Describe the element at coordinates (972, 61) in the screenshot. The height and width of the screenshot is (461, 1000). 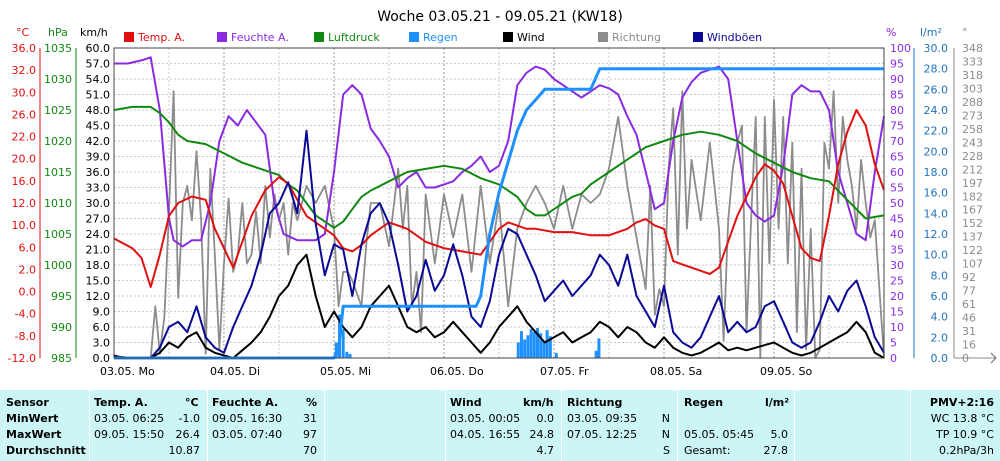
I see `direction-tick-label: 333` at that location.